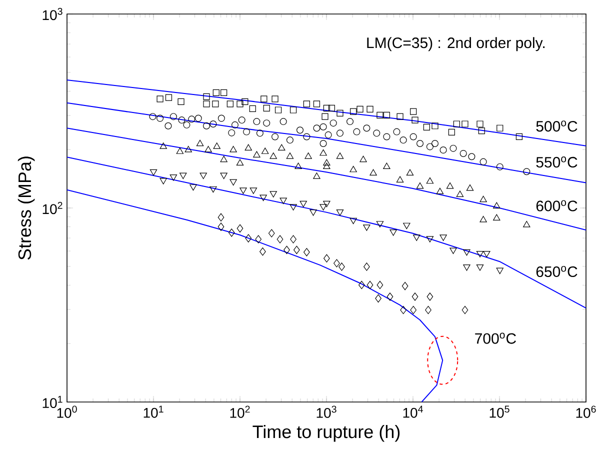 This screenshot has height=468, width=600. Describe the element at coordinates (557, 162) in the screenshot. I see `series-label: 550$^{o}$C` at that location.